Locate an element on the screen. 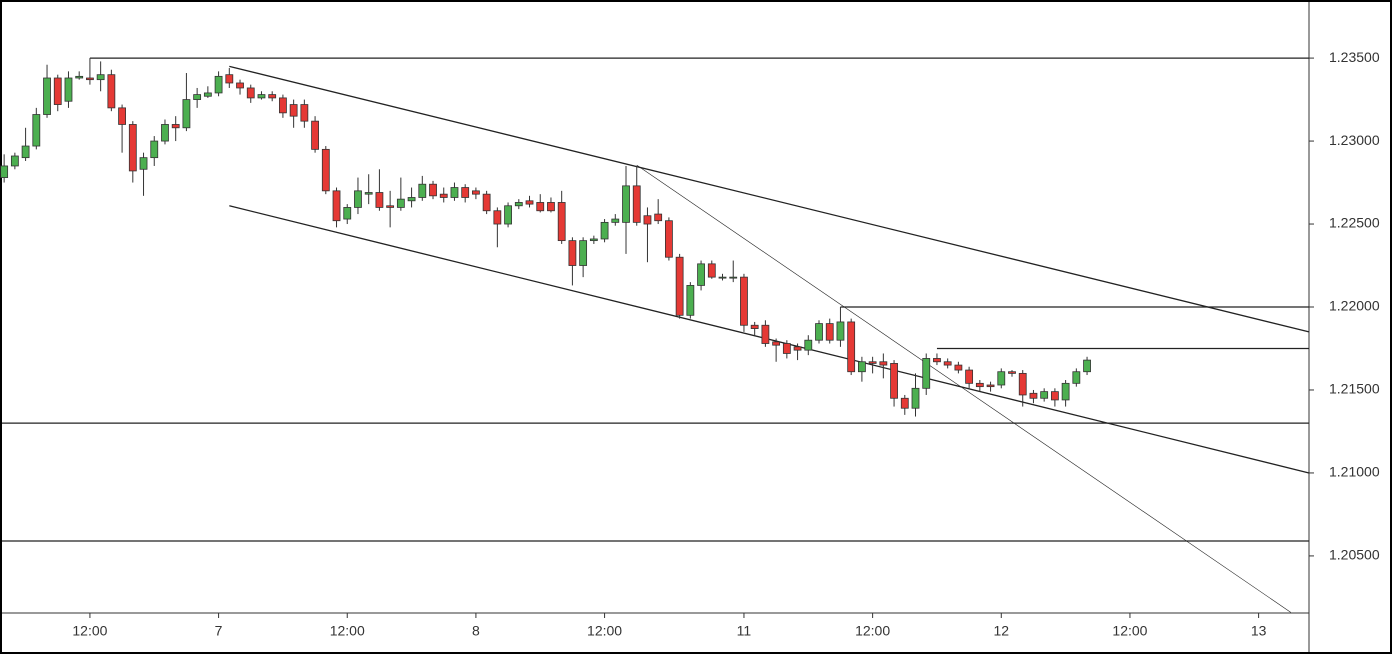 This screenshot has height=654, width=1392. y-tick-label: 1.23000 is located at coordinates (1354, 140).